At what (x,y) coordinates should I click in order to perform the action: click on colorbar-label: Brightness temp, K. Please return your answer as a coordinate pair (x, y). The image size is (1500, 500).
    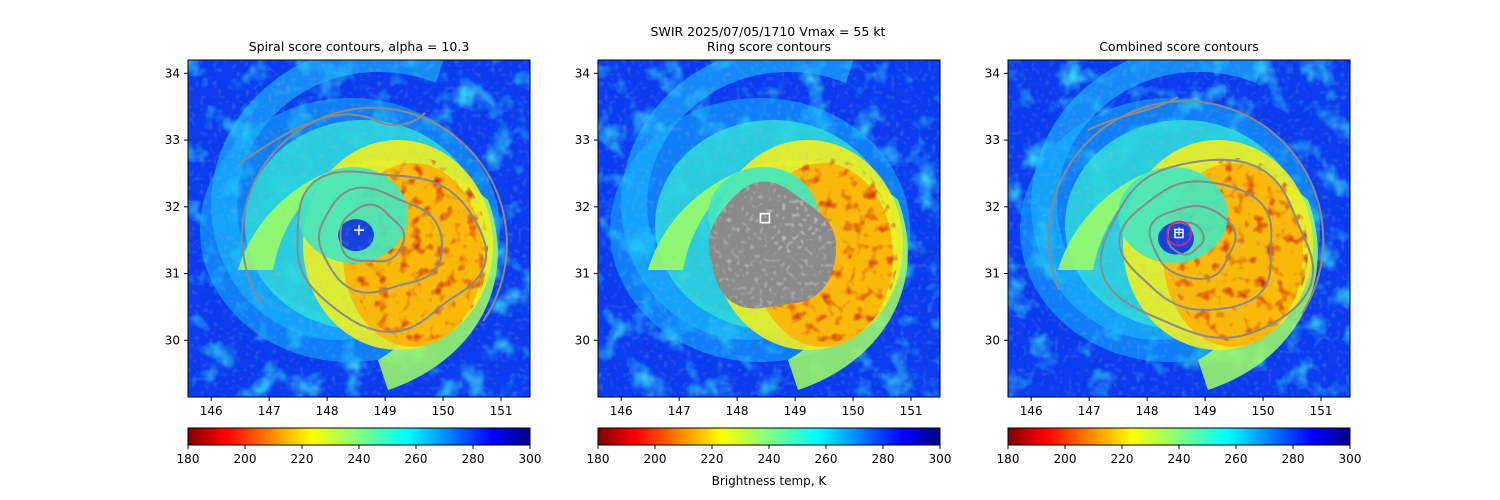
    Looking at the image, I should click on (770, 481).